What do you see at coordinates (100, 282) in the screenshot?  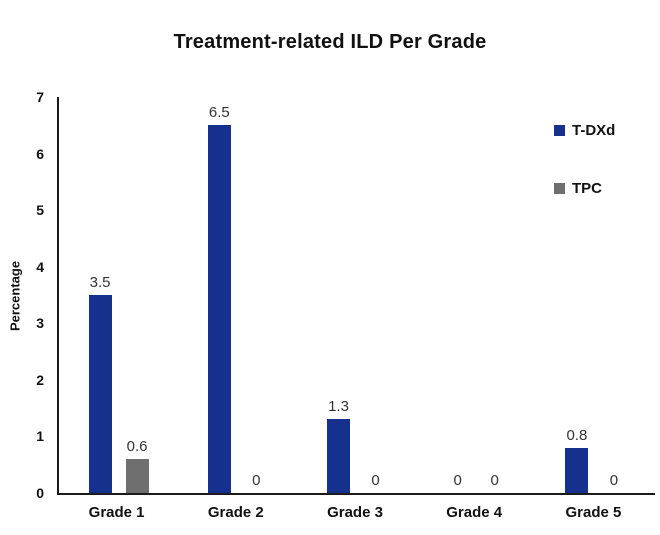 I see `data-label: 3.5` at bounding box center [100, 282].